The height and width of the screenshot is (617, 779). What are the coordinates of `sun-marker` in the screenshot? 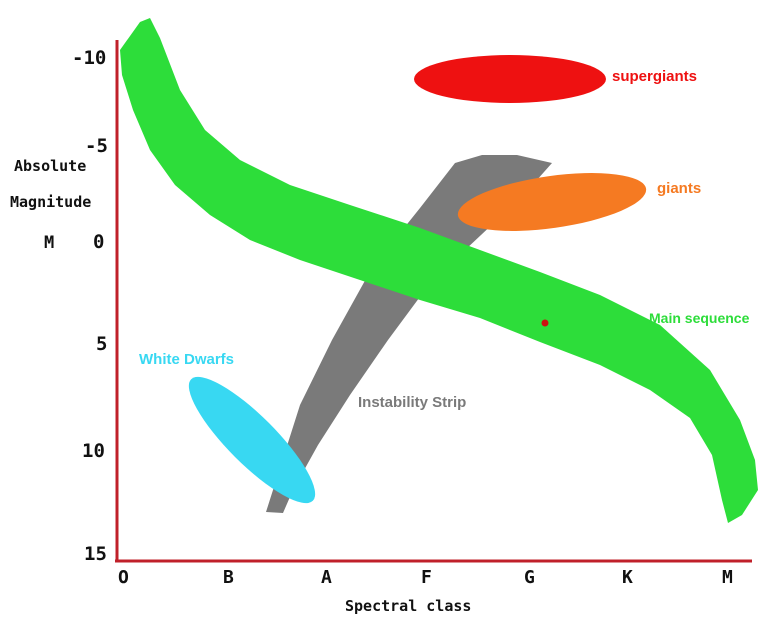 It's located at (545, 323).